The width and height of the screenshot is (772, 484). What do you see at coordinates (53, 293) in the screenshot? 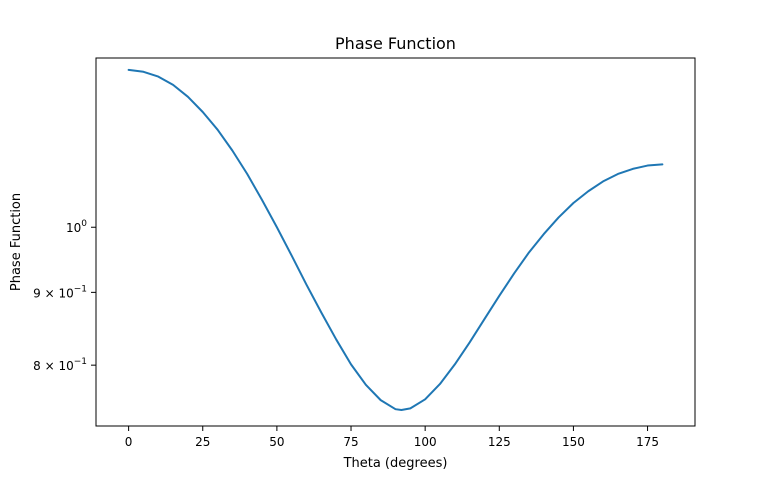
I see `y-tick-label-base: 9 × 10` at bounding box center [53, 293].